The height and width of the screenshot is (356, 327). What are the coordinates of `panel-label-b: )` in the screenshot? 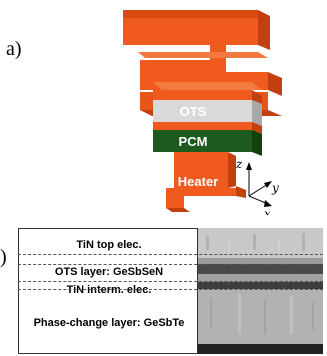 It's located at (3, 257).